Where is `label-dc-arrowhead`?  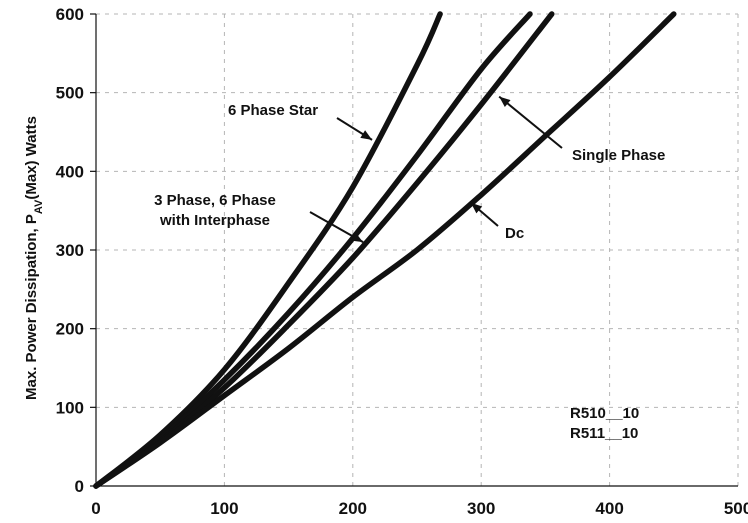 label-dc-arrowhead is located at coordinates (476, 208).